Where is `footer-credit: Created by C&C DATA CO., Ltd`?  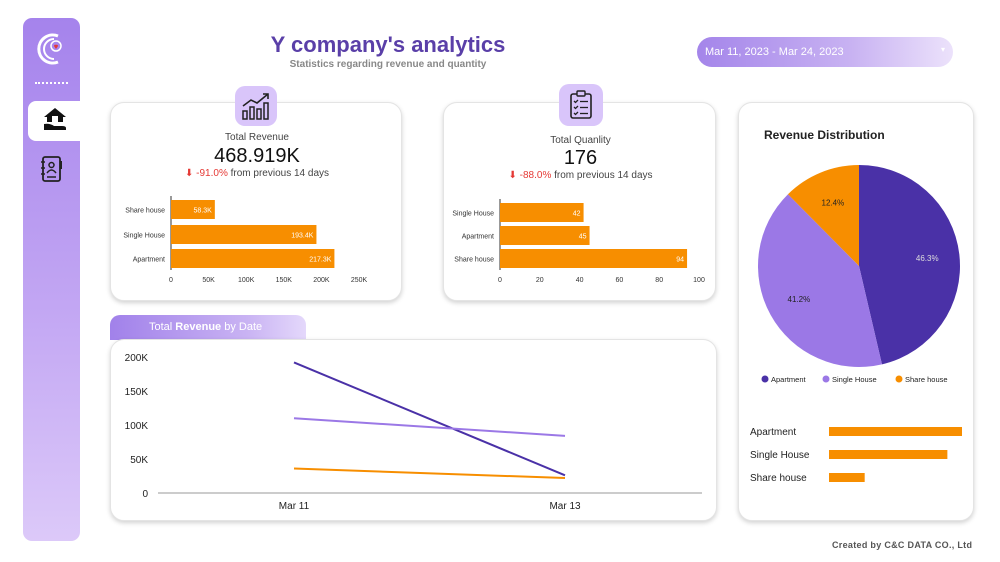 footer-credit: Created by C&C DATA CO., Ltd is located at coordinates (902, 545).